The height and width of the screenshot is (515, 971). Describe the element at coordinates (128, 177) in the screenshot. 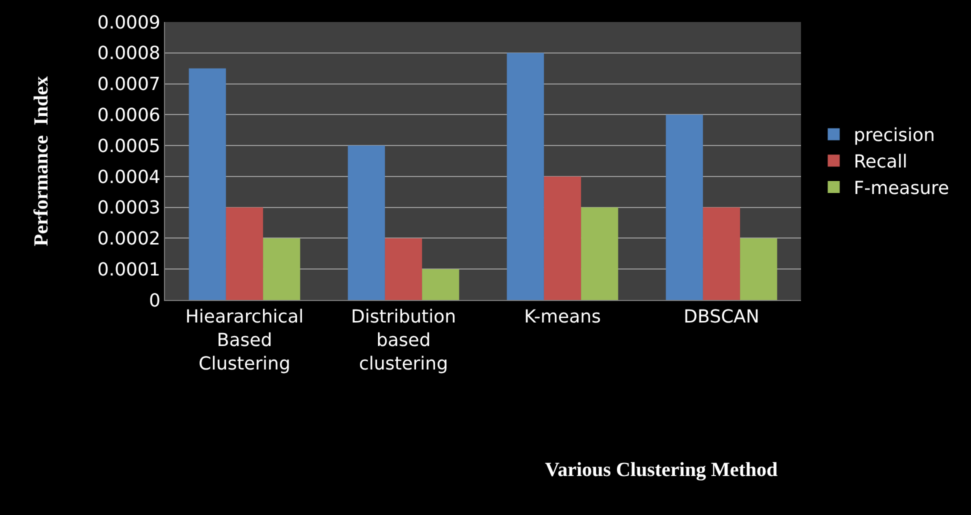

I see `y-tick-label: 0.0004` at that location.